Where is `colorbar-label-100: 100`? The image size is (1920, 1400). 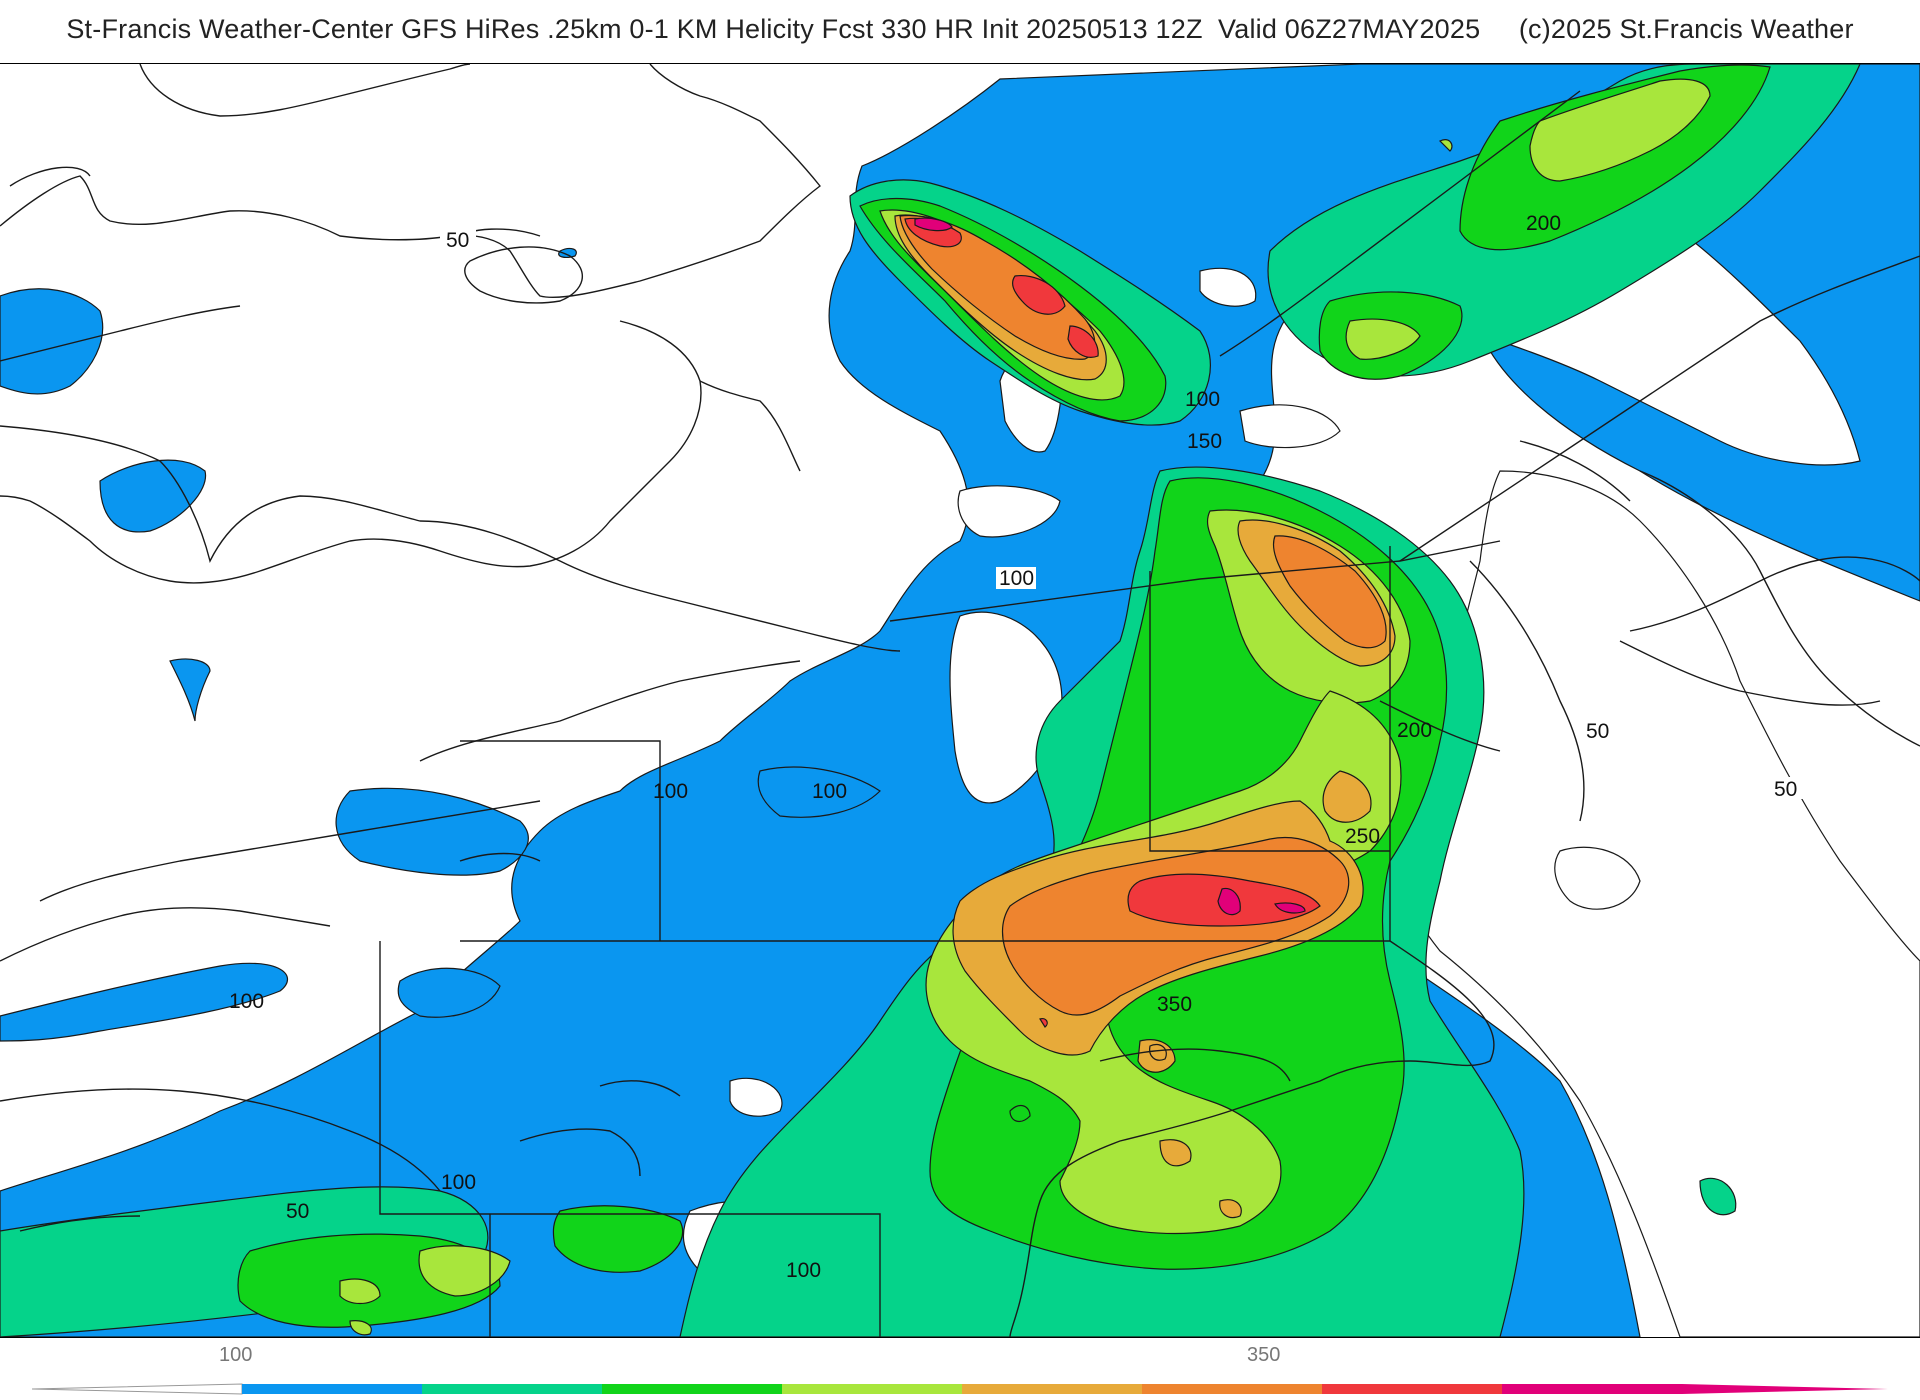
colorbar-label-100: 100 is located at coordinates (236, 1355).